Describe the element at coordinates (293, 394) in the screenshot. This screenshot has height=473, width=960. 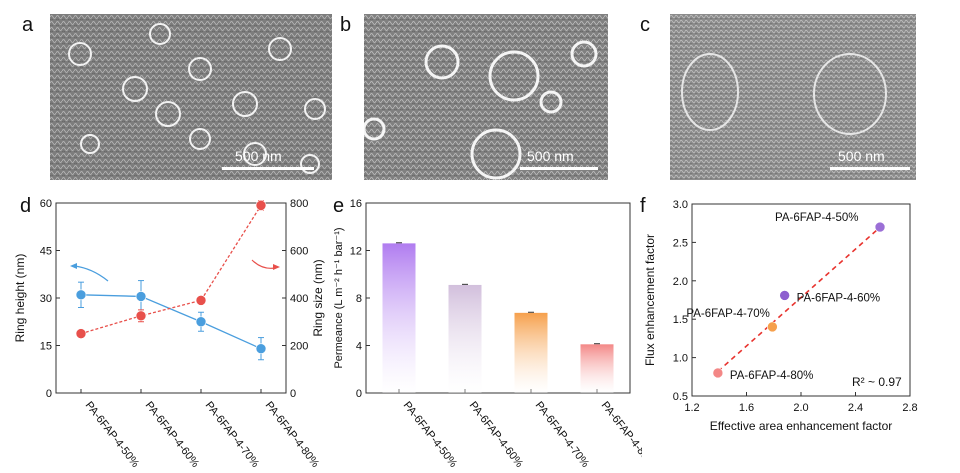
I see `chart-d-y2tick-label: 0` at that location.